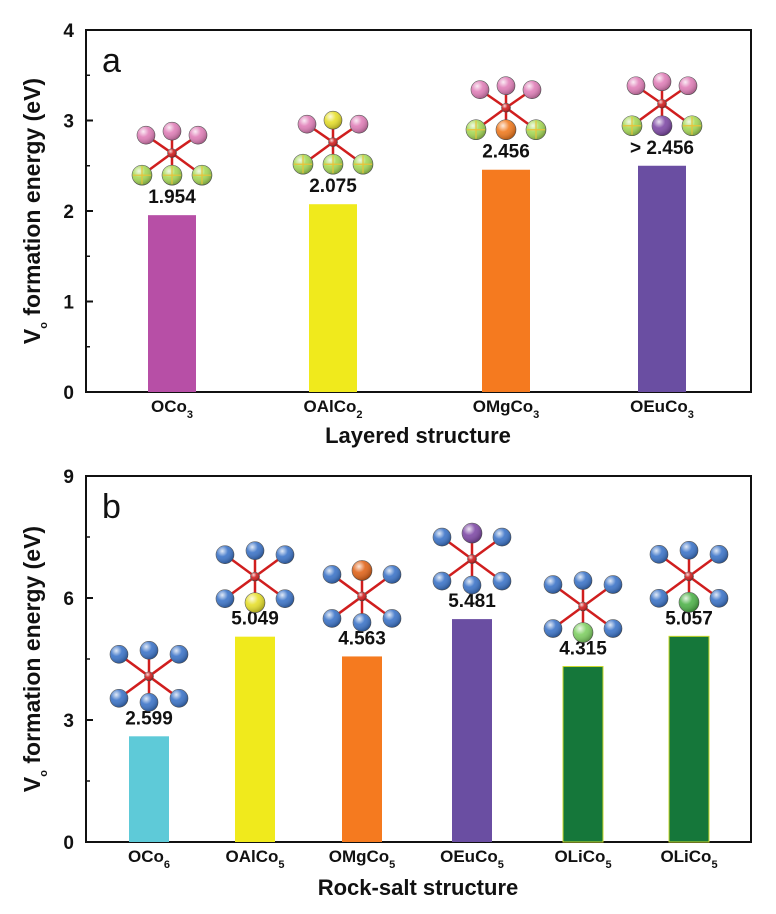 The width and height of the screenshot is (776, 914). Describe the element at coordinates (68, 303) in the screenshot. I see `y-tick-label: 1` at that location.